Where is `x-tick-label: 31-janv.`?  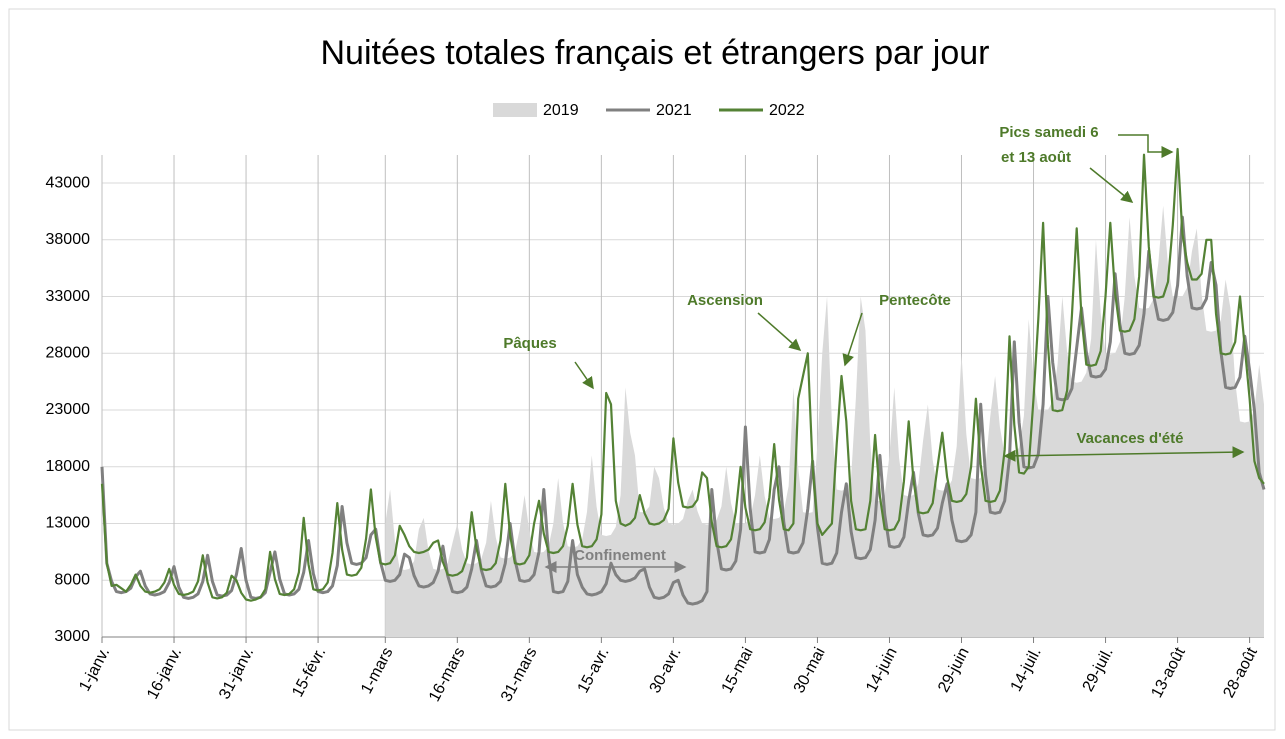 x-tick-label: 31-janv. is located at coordinates (236, 673).